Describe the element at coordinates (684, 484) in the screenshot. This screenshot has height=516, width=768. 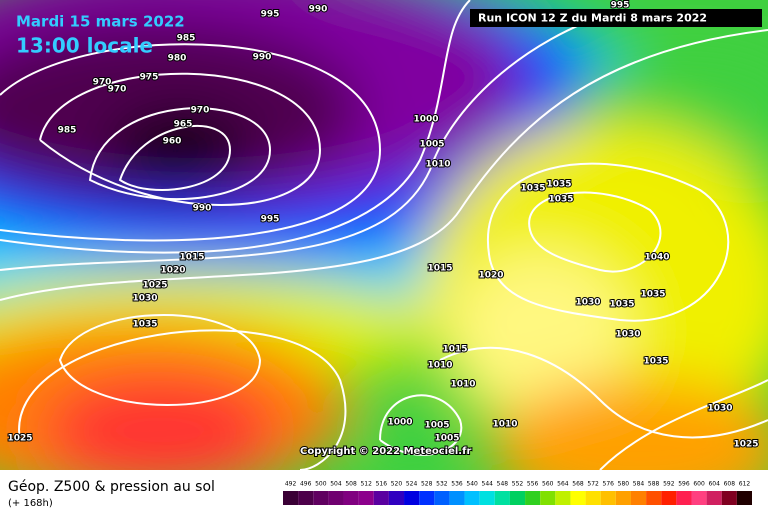
I see `legend-value: 596` at that location.